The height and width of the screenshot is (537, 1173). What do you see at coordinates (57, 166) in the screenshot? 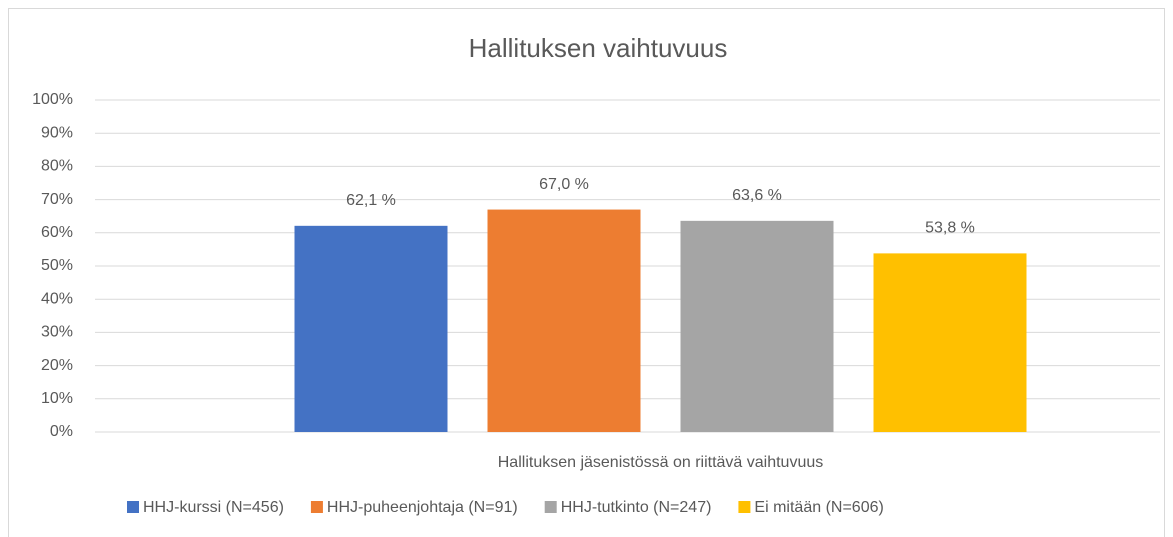
I see `y-tick-label: 80%` at bounding box center [57, 166].